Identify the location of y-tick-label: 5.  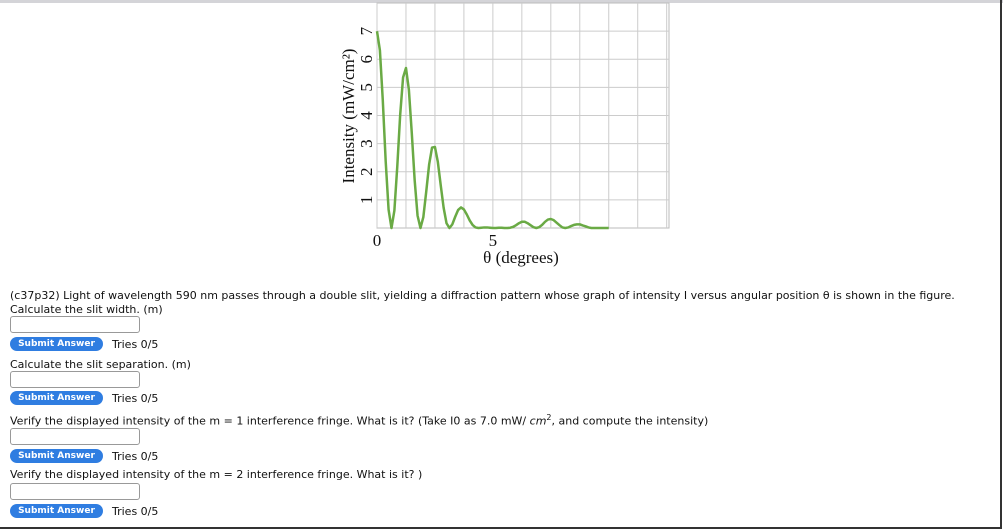
(366, 87).